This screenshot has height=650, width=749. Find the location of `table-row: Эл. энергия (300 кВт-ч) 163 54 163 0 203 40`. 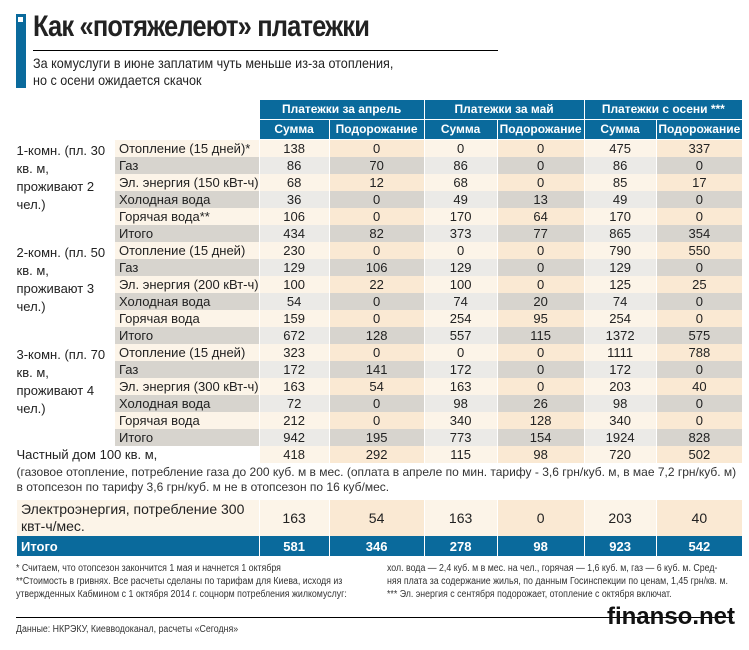

table-row: Эл. энергия (300 кВт-ч) 163 54 163 0 203 40 is located at coordinates (380, 386).